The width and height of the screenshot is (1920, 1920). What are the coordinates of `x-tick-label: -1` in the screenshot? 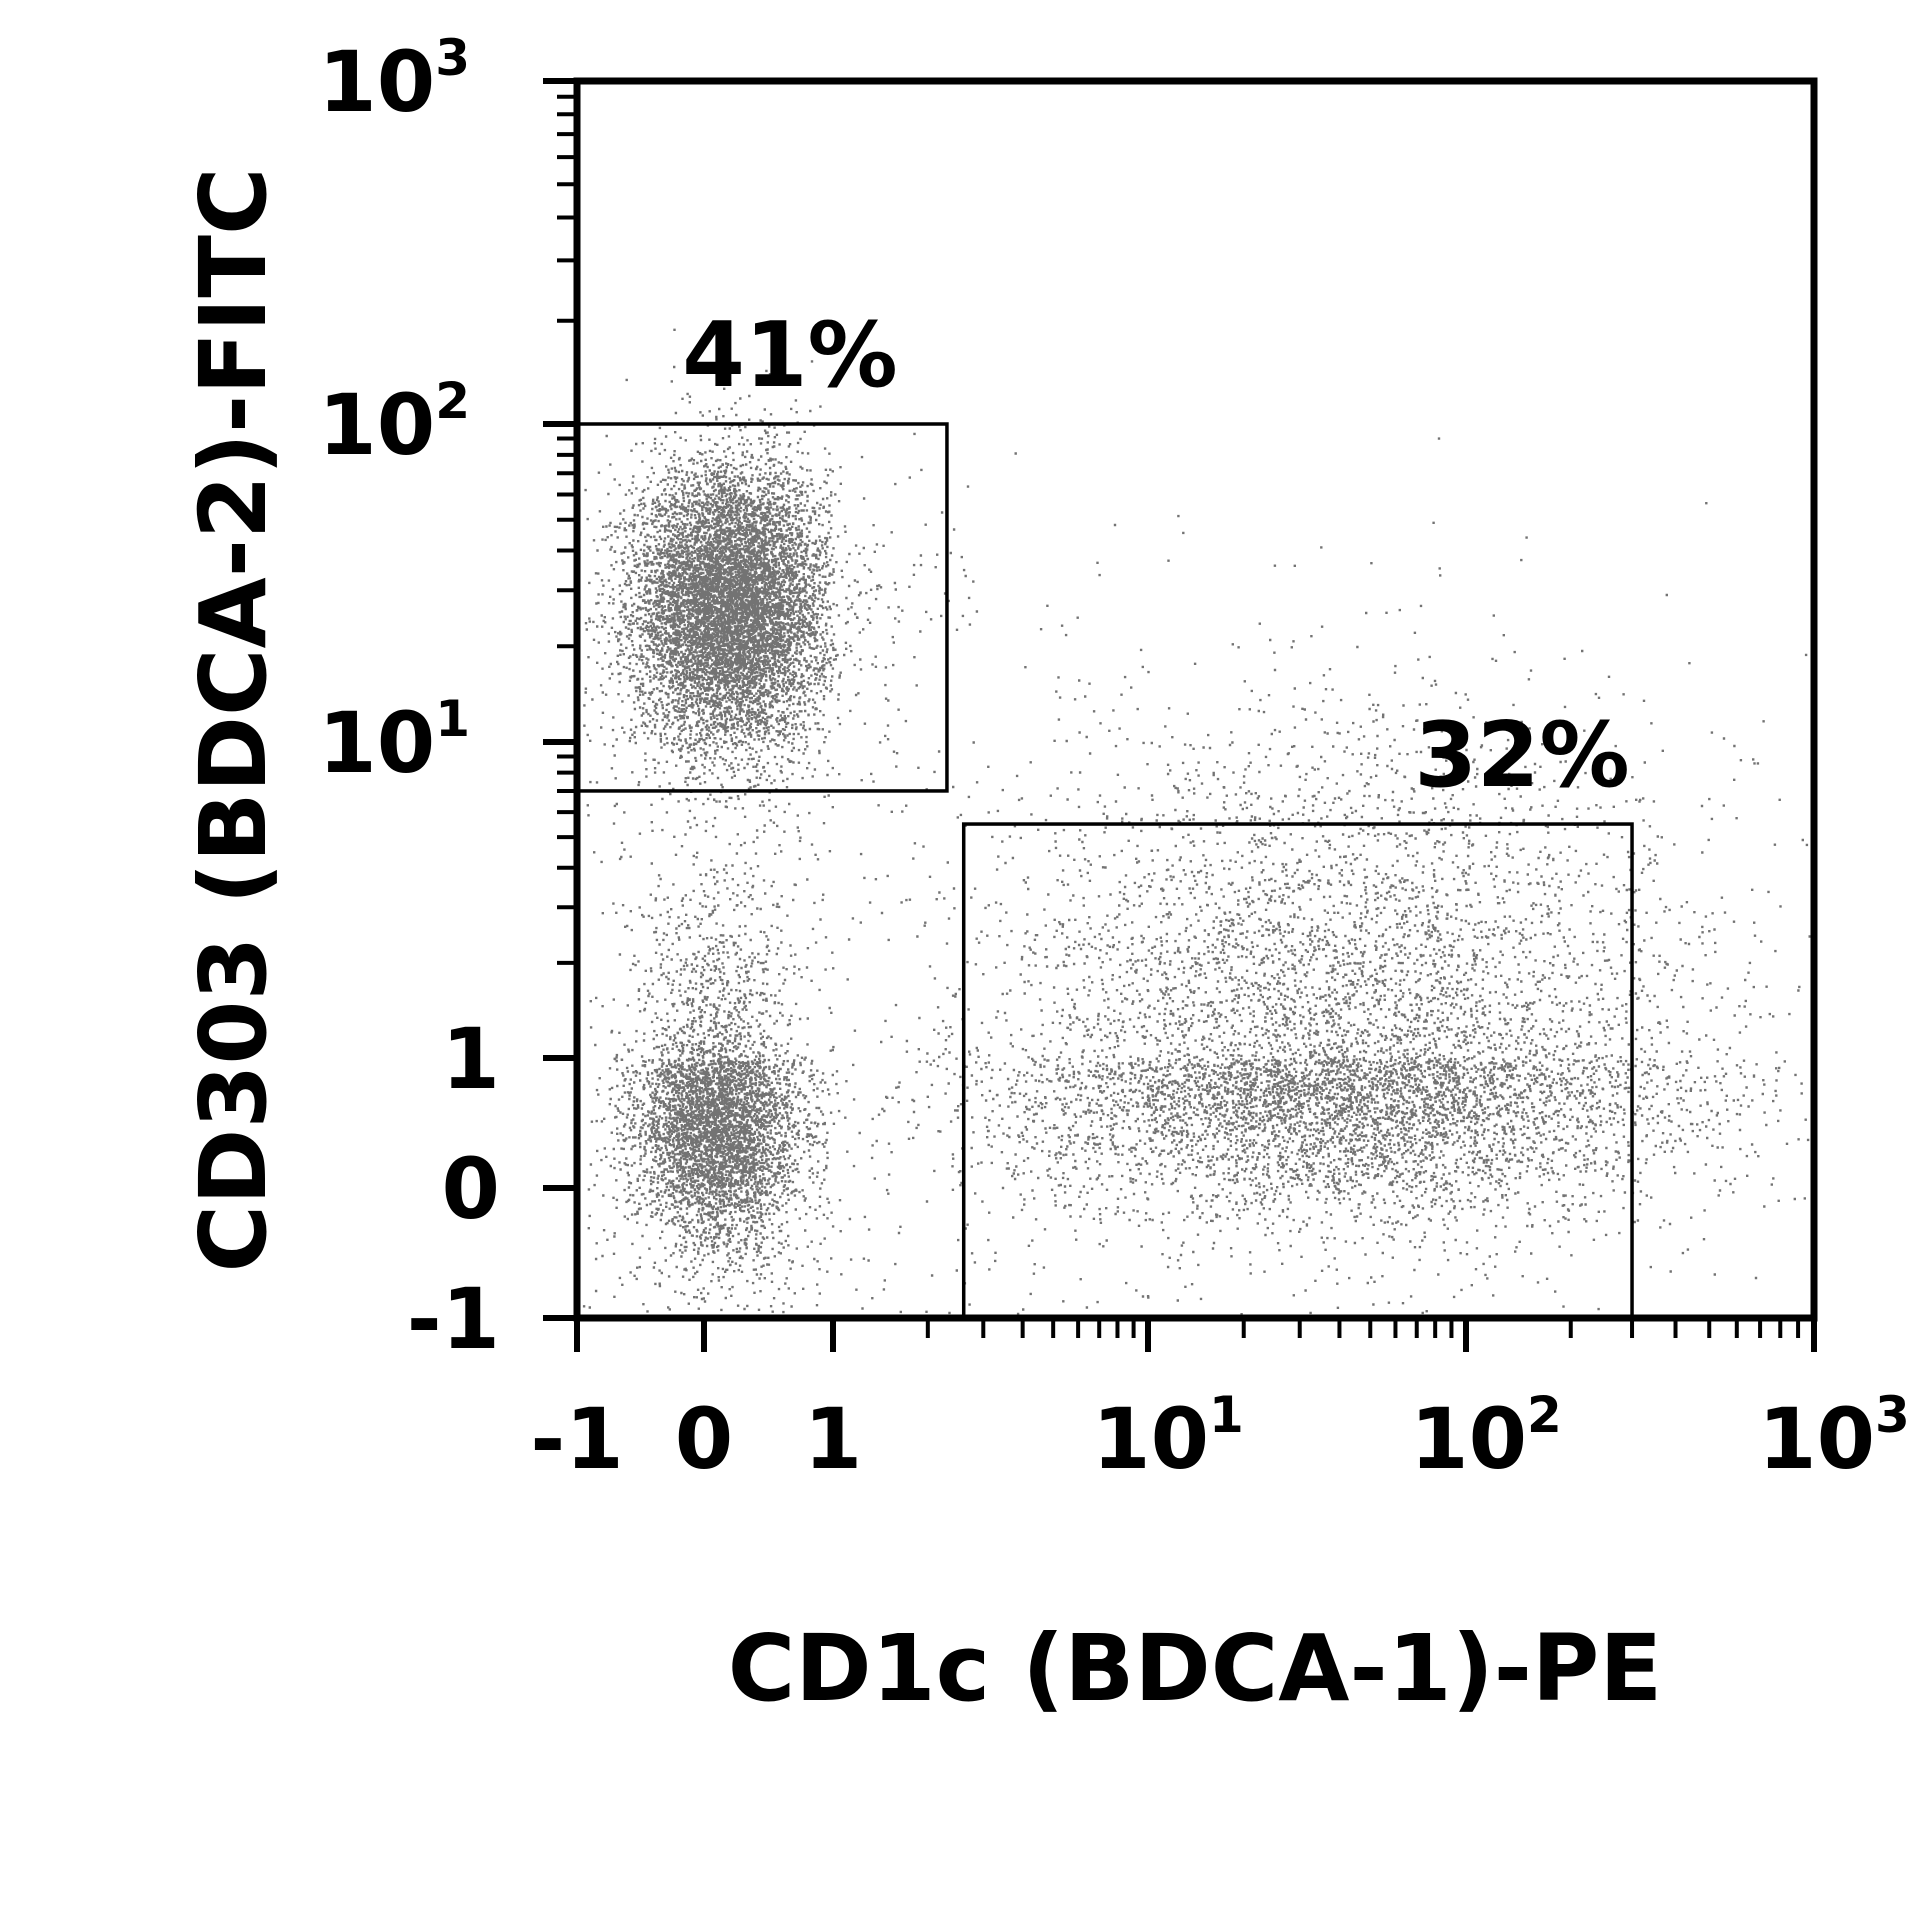 It's located at (576, 1439).